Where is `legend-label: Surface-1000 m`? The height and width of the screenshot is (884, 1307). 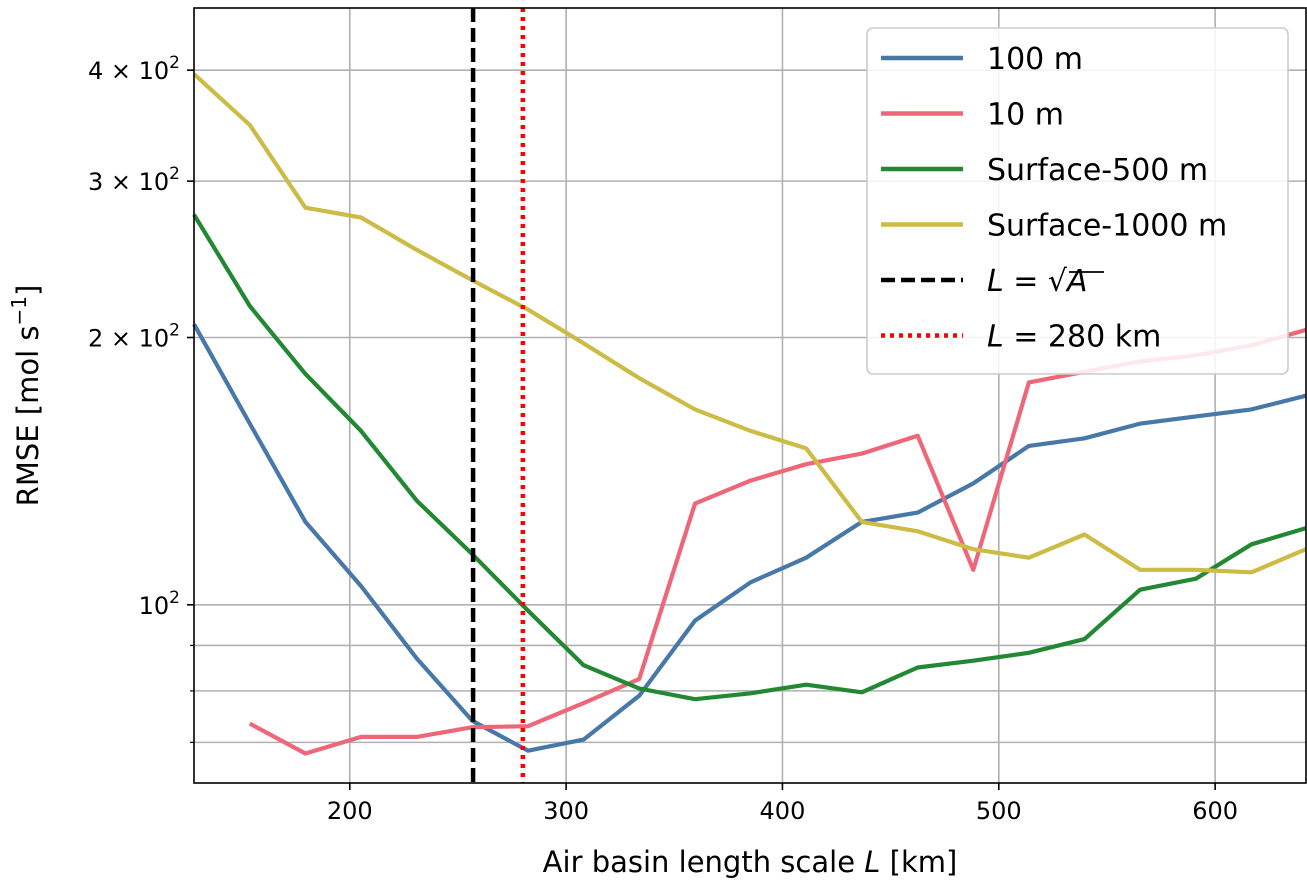
legend-label: Surface-1000 m is located at coordinates (1107, 226).